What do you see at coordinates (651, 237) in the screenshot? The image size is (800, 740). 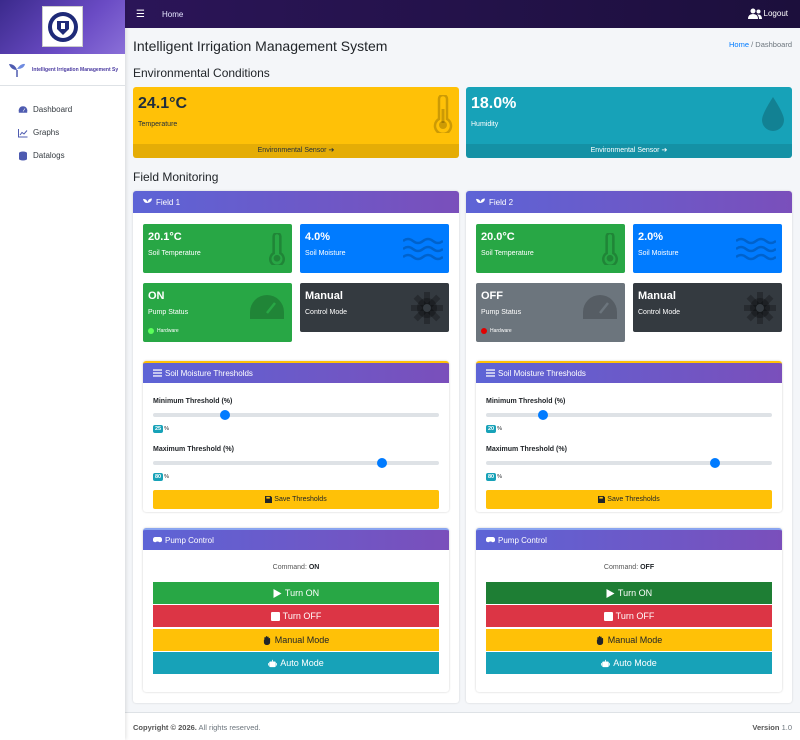 I see `soil-moisture-value: 2.0%` at bounding box center [651, 237].